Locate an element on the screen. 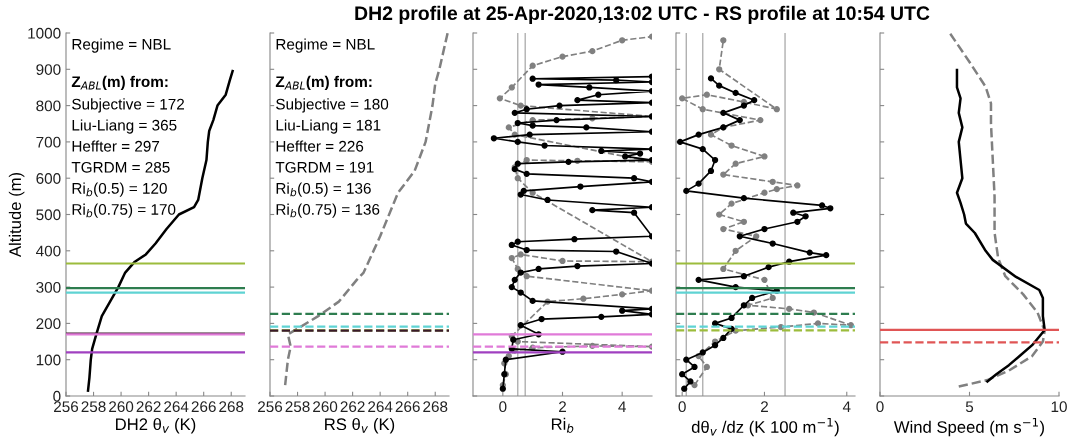  y-tick-label: 500 is located at coordinates (48, 215).